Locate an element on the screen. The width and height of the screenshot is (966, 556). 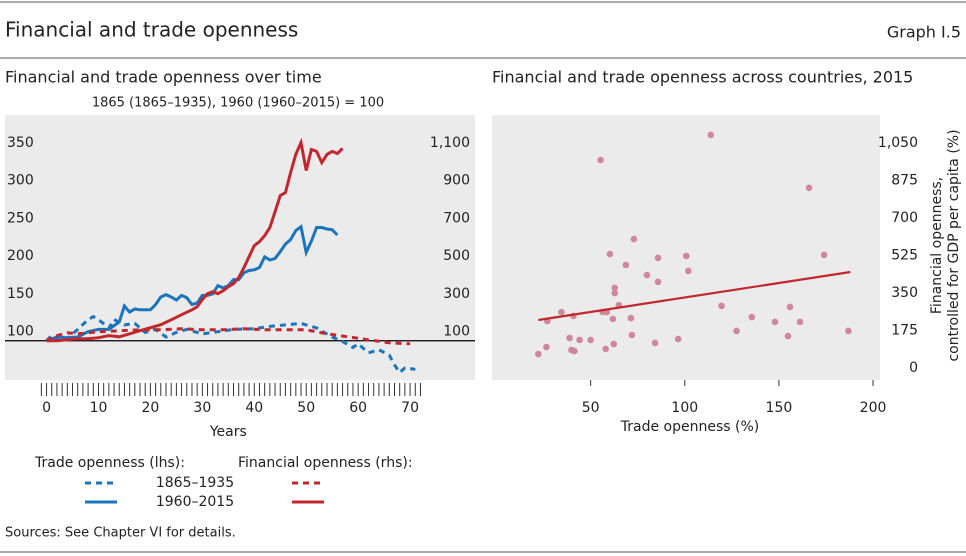
x-tick-label: 0 is located at coordinates (46, 408).